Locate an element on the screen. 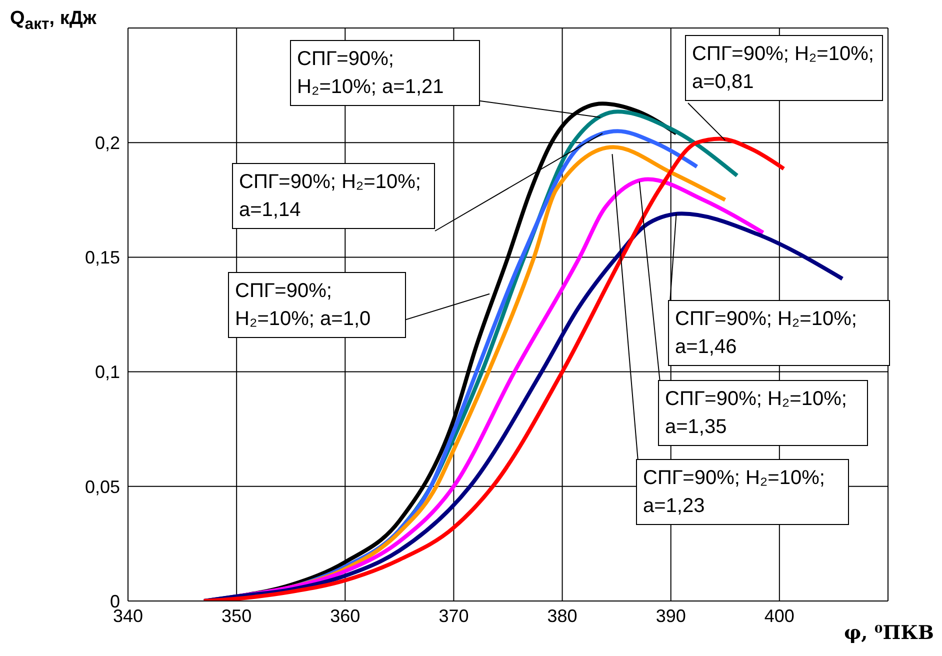  callout-box: СПГ=90%; H₂=10%; a=1,35 is located at coordinates (763, 413).